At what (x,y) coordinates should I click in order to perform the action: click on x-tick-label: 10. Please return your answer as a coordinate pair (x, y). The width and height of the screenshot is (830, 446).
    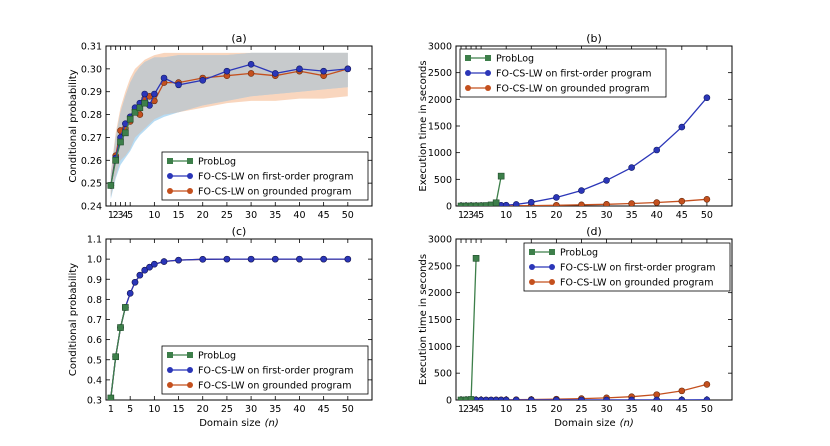
    Looking at the image, I should click on (506, 215).